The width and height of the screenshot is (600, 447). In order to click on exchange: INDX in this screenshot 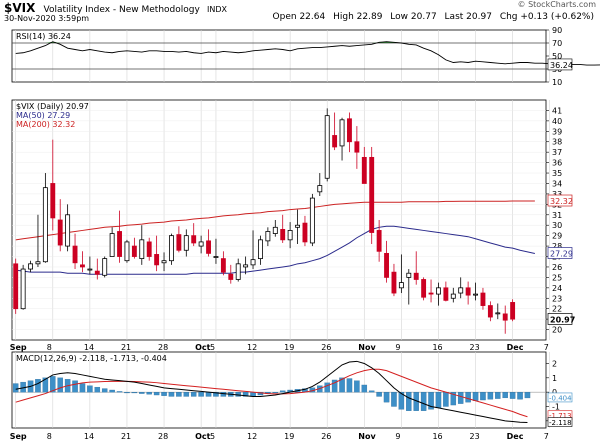, I will do `click(217, 9)`.